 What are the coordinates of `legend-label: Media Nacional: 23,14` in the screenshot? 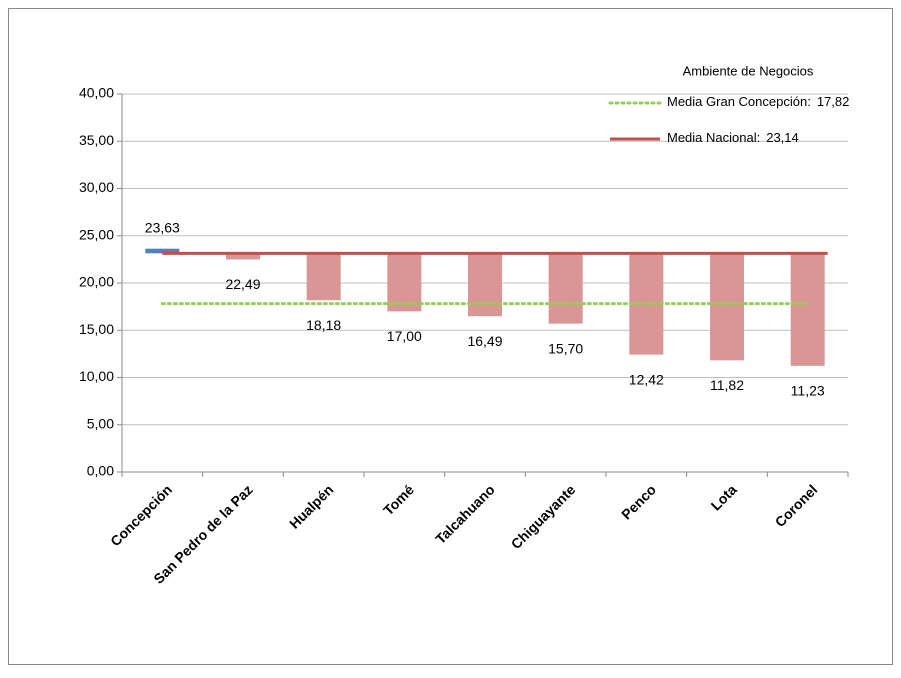 It's located at (733, 137).